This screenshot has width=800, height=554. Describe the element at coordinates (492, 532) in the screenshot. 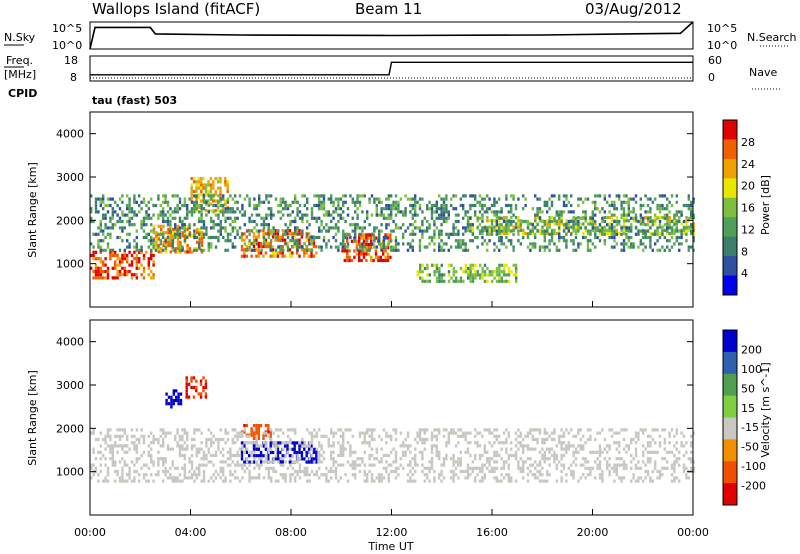

I see `time-tick-label: 16:00` at that location.